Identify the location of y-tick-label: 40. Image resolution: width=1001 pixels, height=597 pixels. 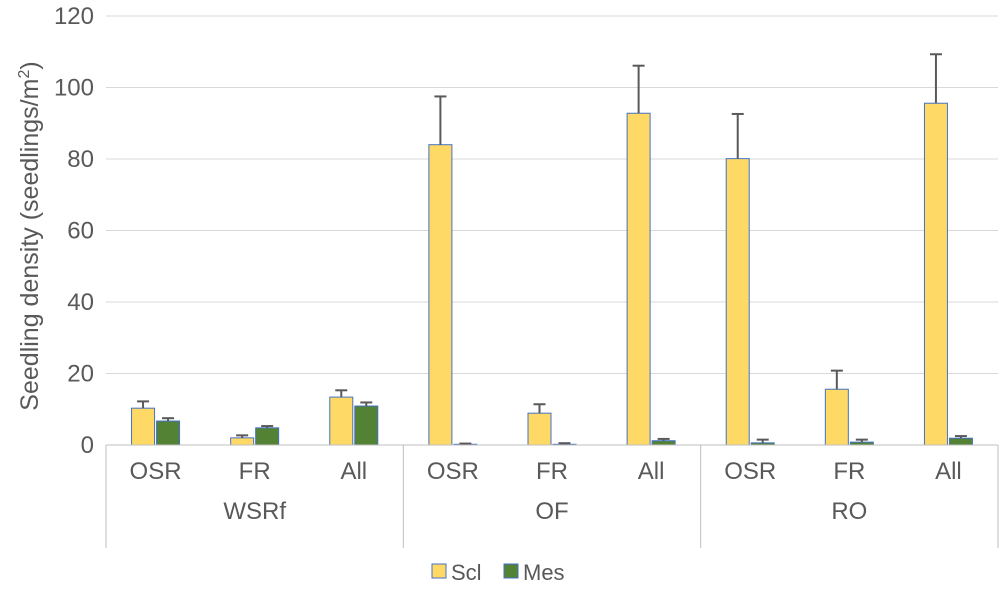
(80, 302).